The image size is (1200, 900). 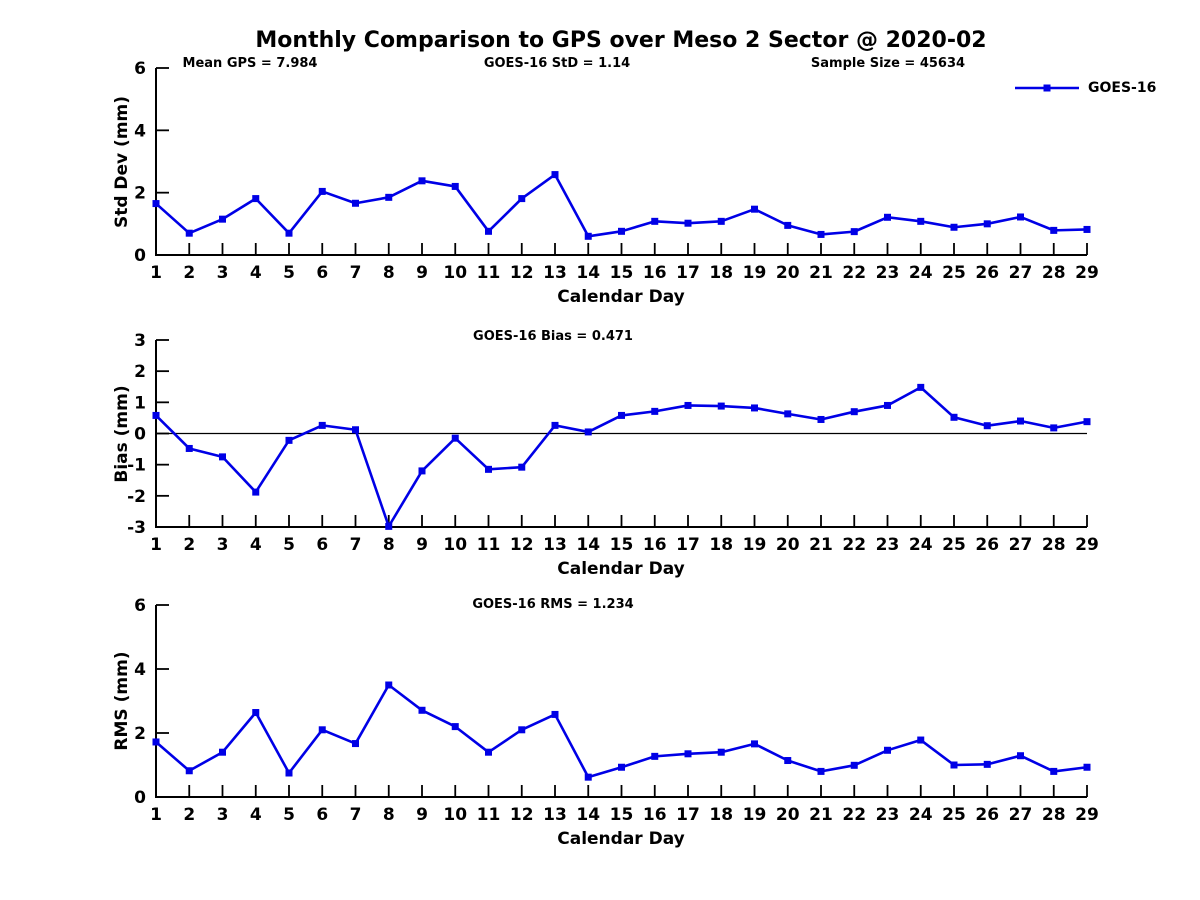 What do you see at coordinates (755, 815) in the screenshot?
I see `svg-text: 19` at bounding box center [755, 815].